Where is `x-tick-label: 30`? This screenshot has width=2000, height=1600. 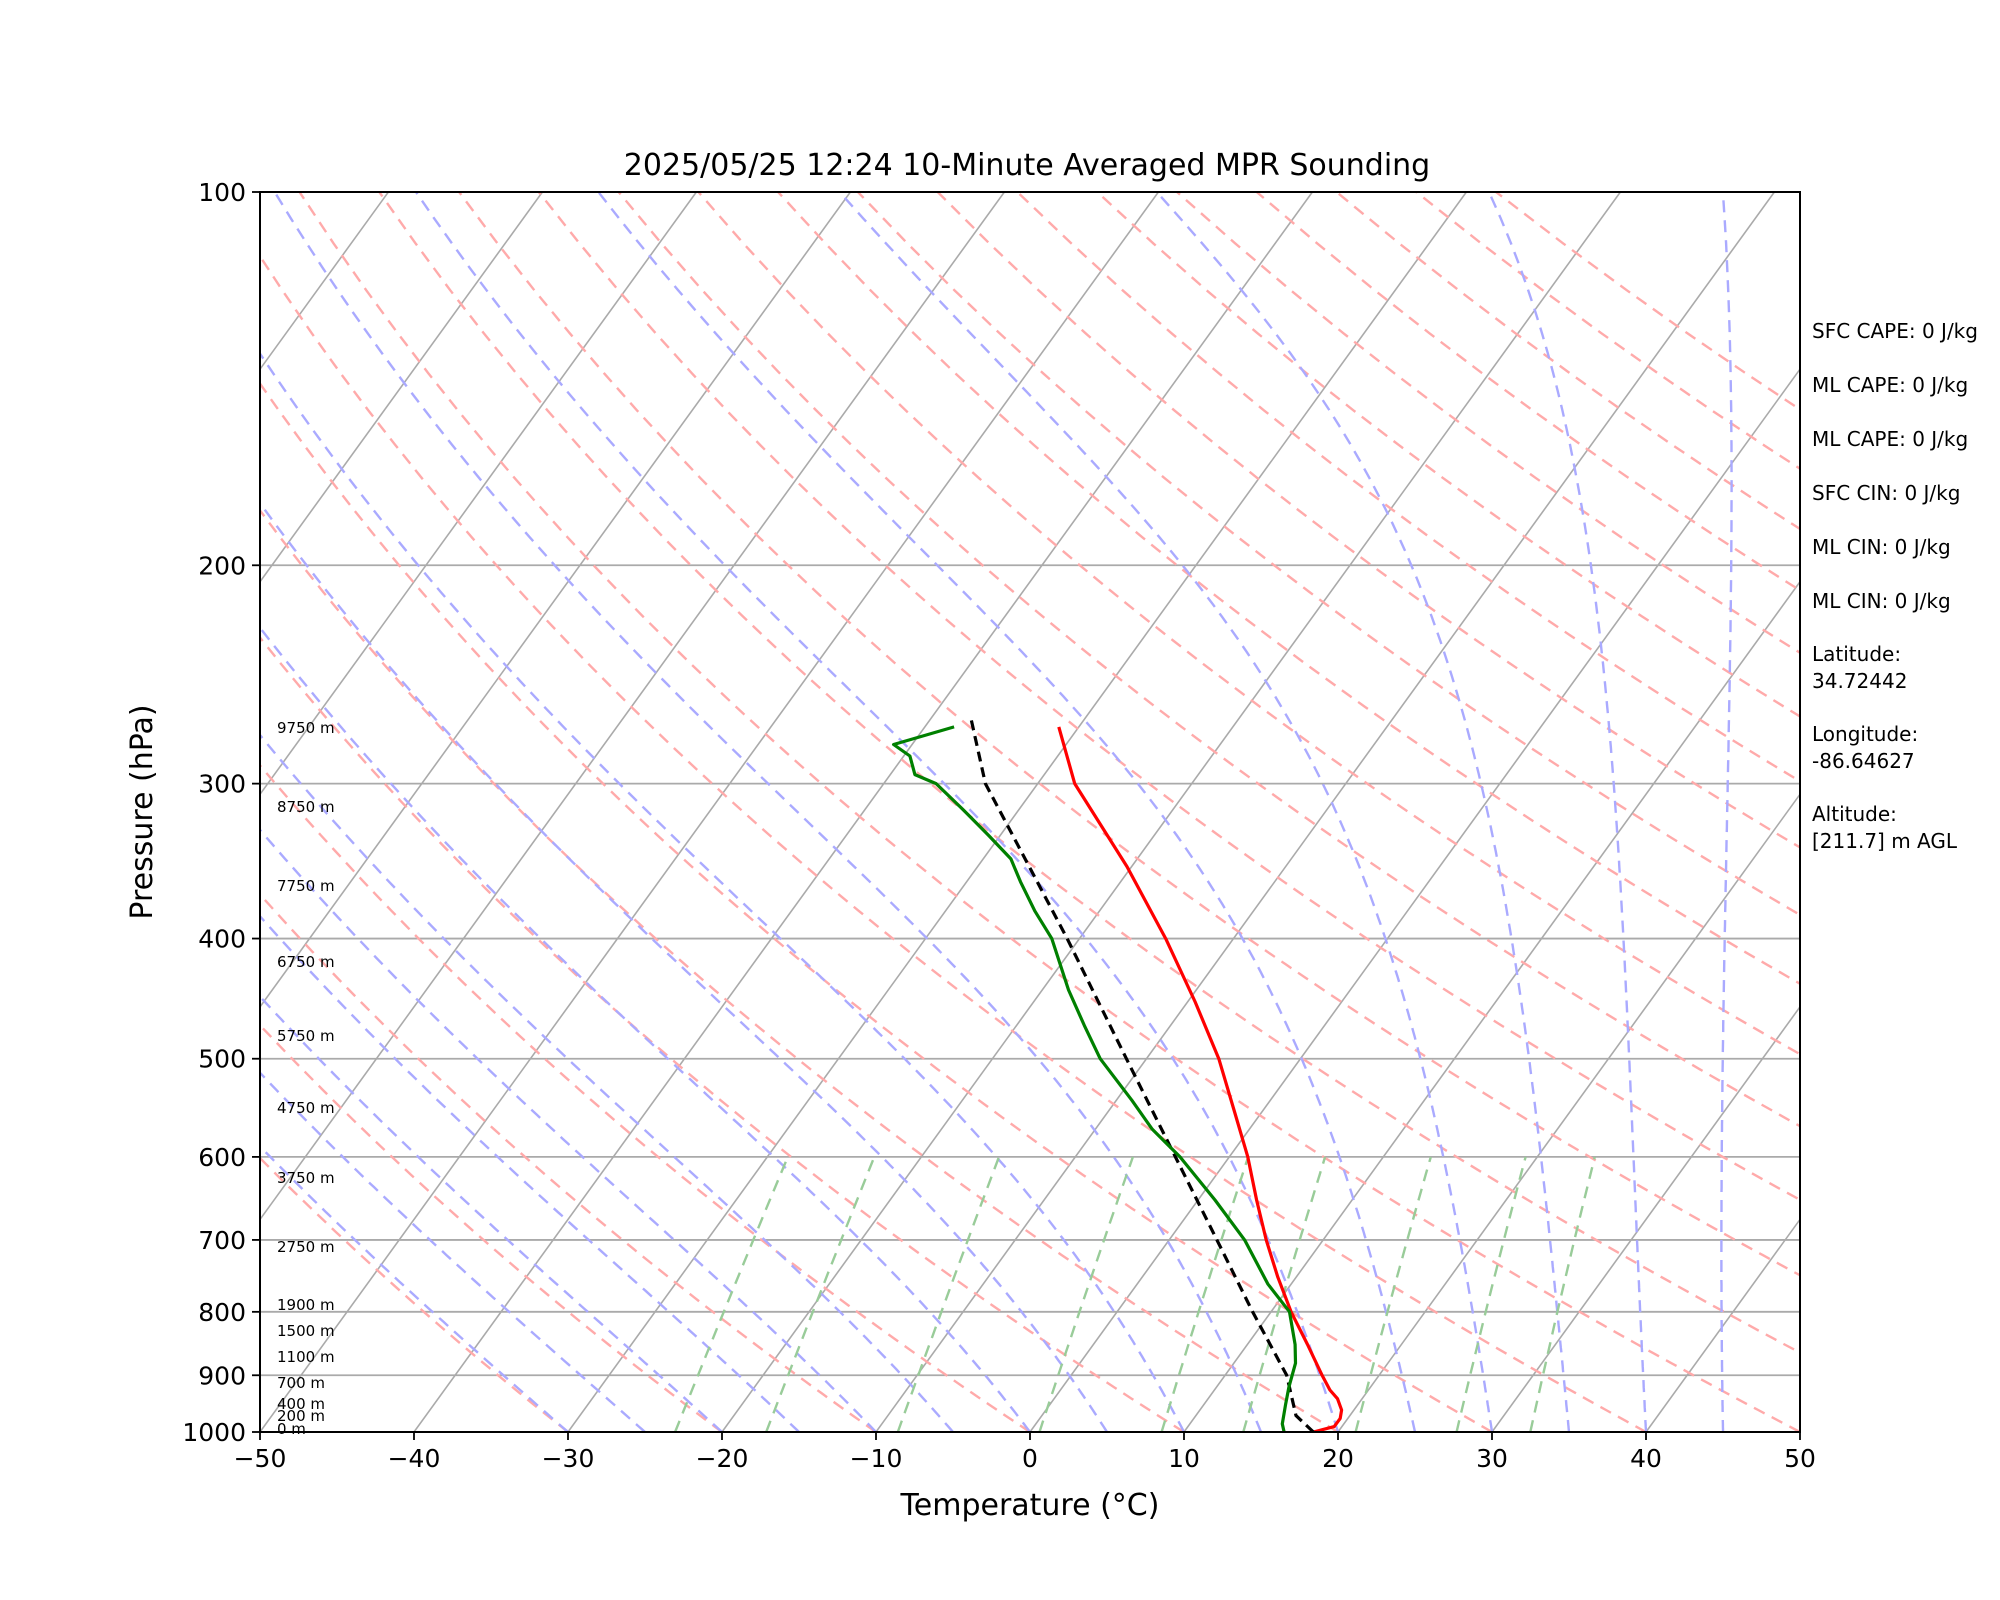 x-tick-label: 30 is located at coordinates (1492, 1458).